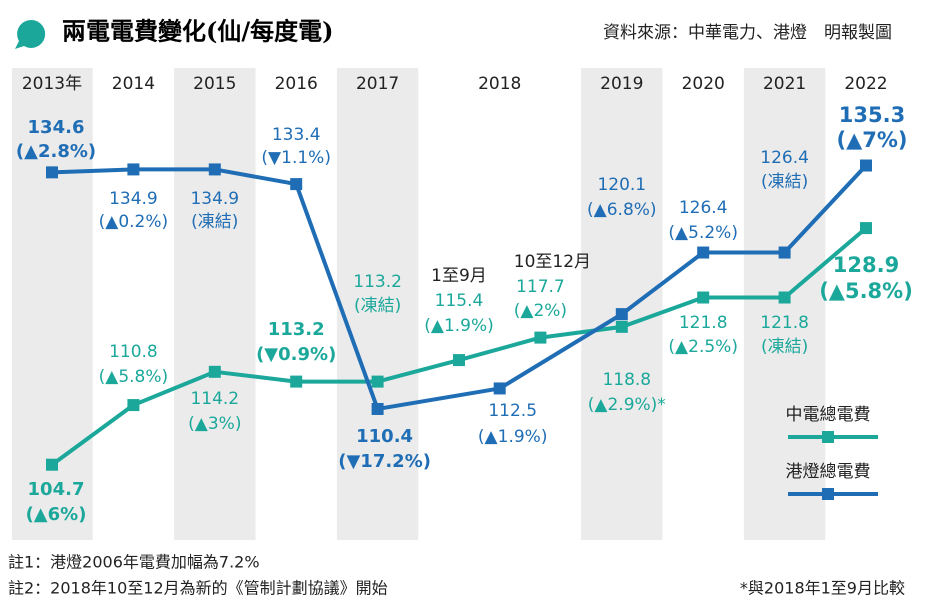  What do you see at coordinates (621, 84) in the screenshot?
I see `x-tick-label: 2019` at bounding box center [621, 84].